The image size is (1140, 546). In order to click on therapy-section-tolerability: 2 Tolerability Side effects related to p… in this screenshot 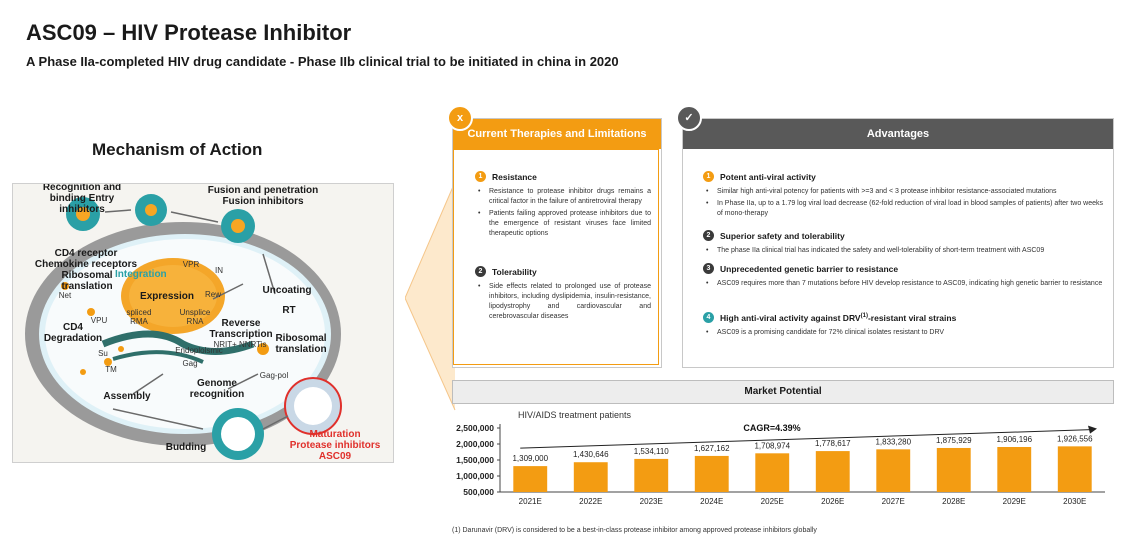, I will do `click(563, 295)`.